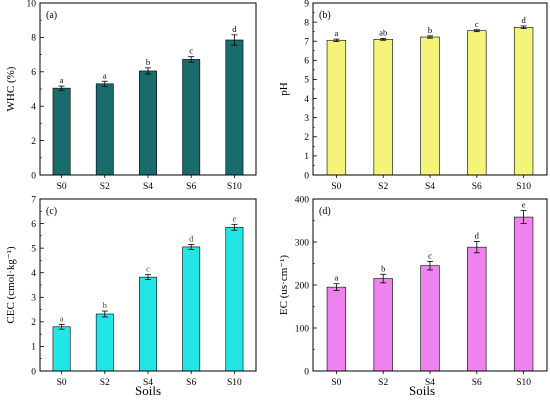 The width and height of the screenshot is (550, 400). I want to click on panel-label: (c), so click(51, 211).